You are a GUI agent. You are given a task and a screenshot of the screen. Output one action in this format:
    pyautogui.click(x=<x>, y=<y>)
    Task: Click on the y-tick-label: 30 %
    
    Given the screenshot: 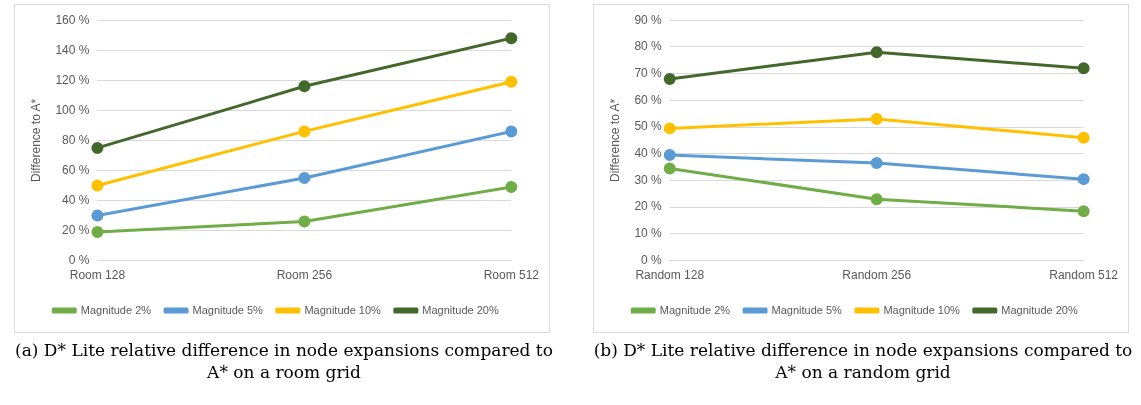 What is the action you would take?
    pyautogui.click(x=648, y=179)
    